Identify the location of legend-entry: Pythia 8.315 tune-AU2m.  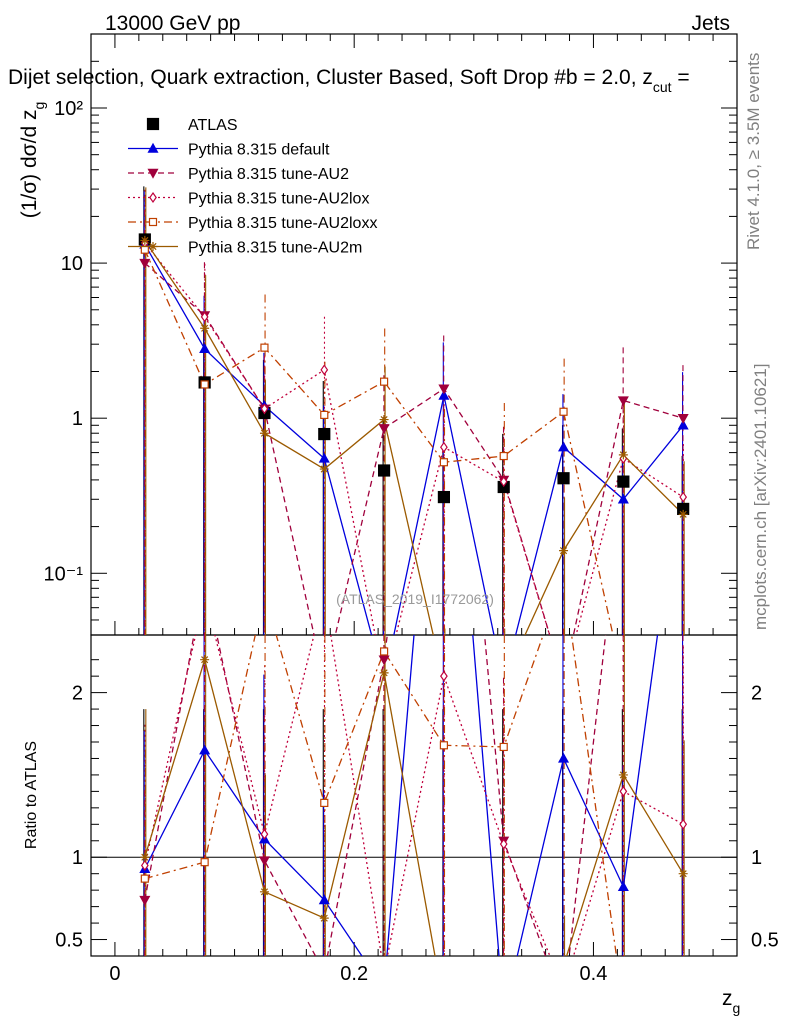
(245, 248).